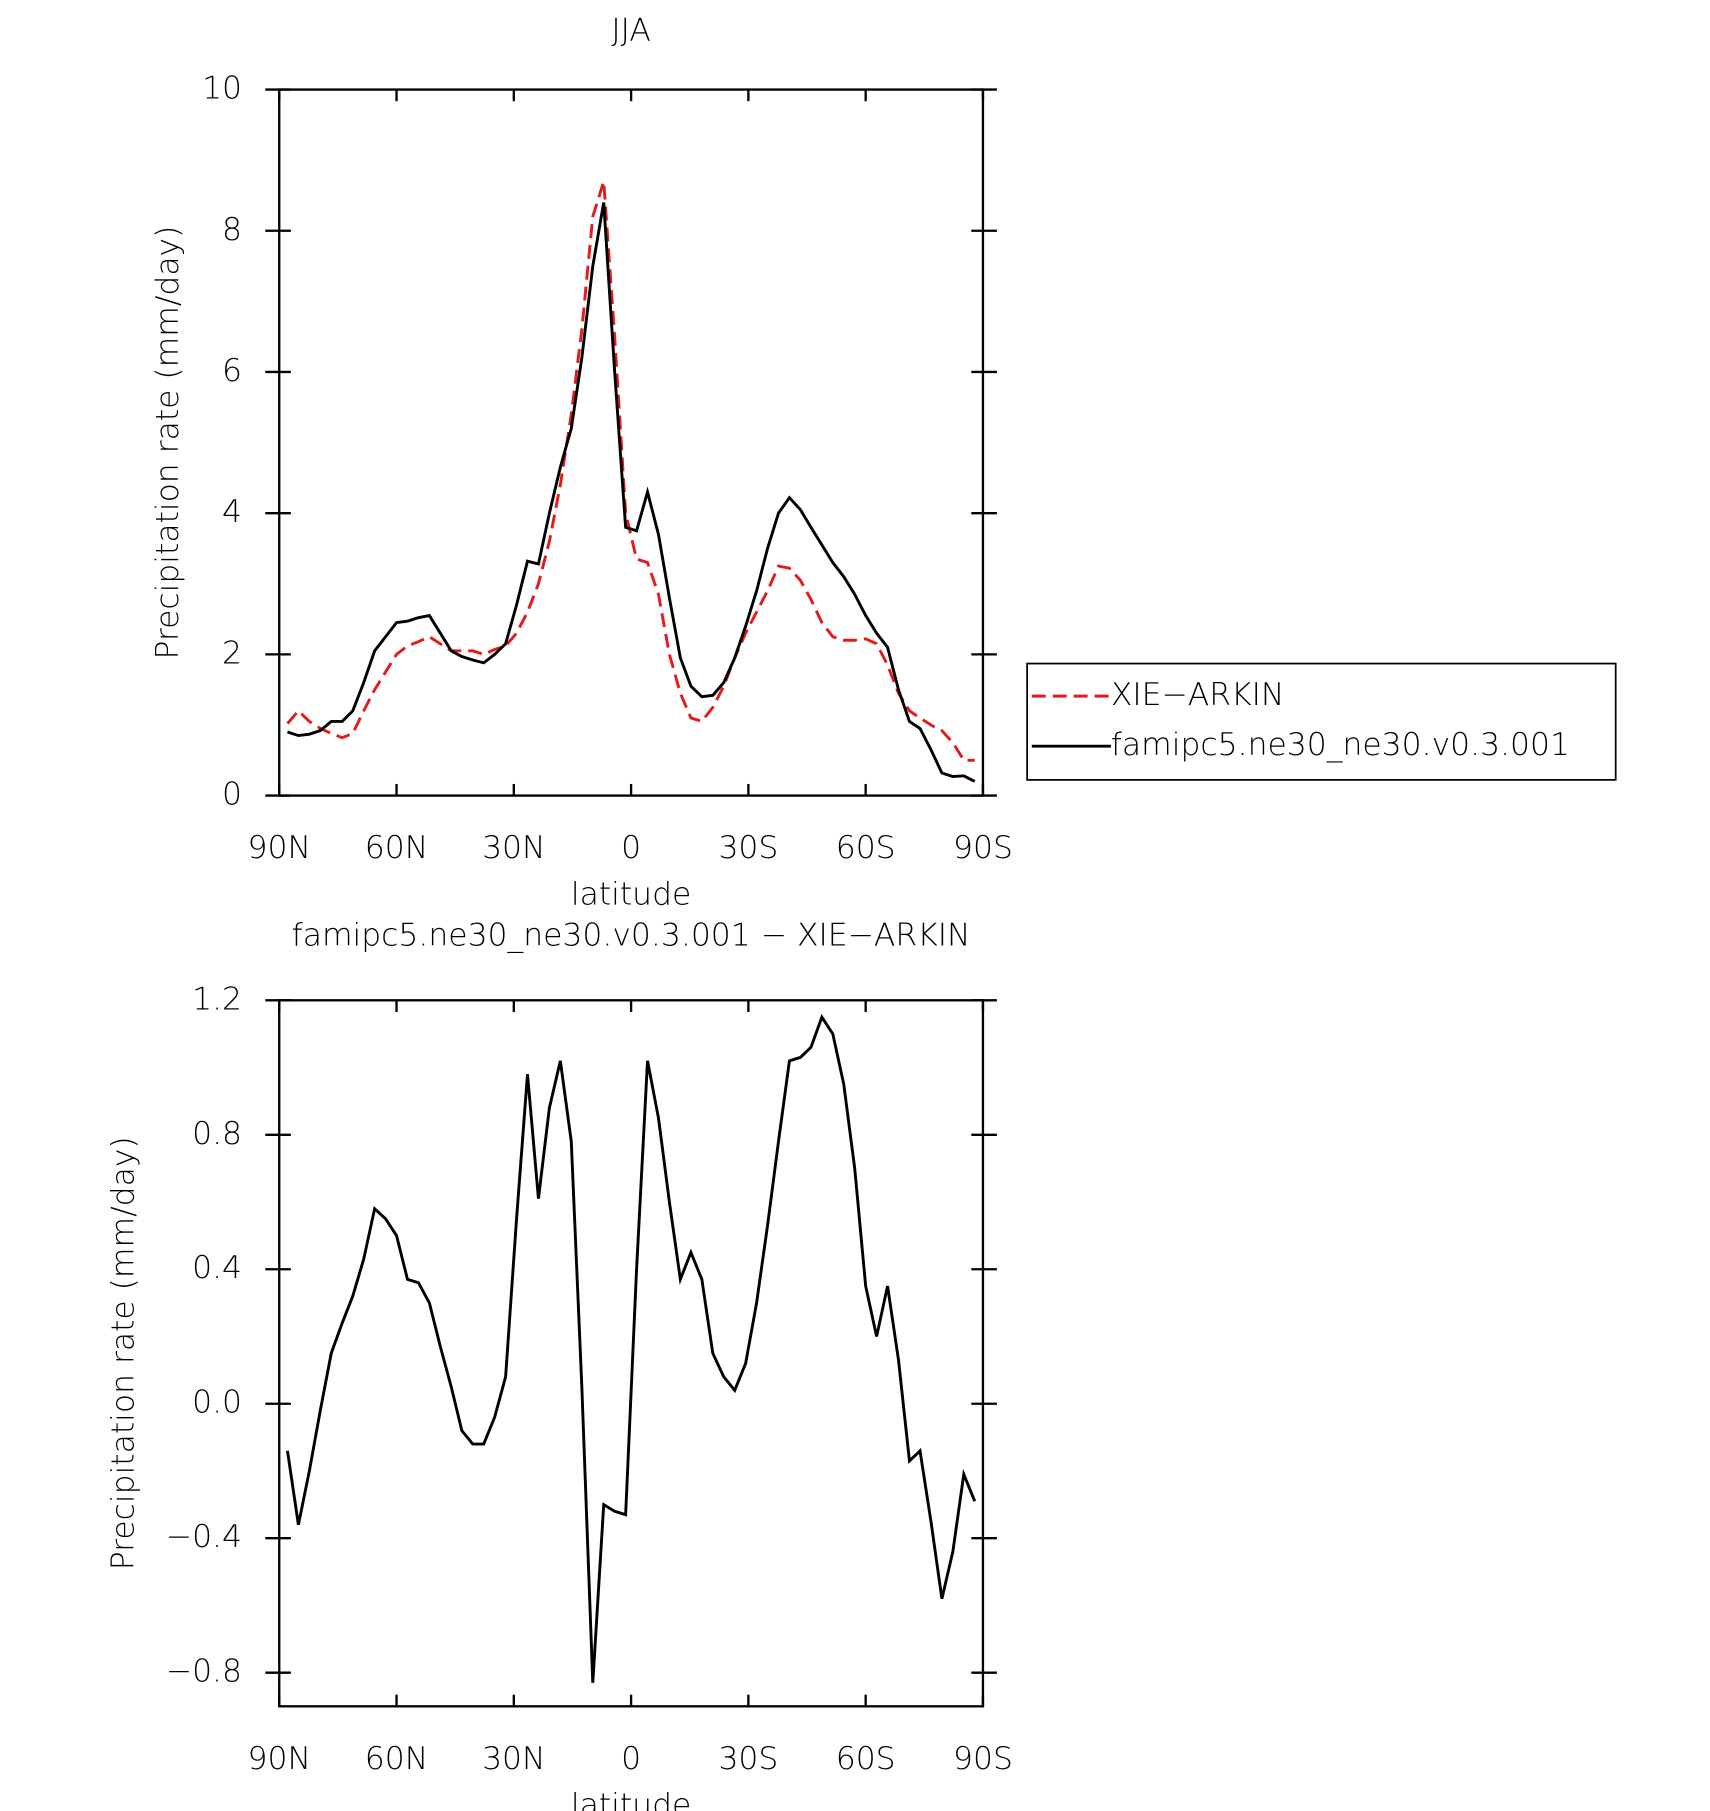 The image size is (1710, 1811). Describe the element at coordinates (232, 230) in the screenshot. I see `y-tick-label: 8` at that location.